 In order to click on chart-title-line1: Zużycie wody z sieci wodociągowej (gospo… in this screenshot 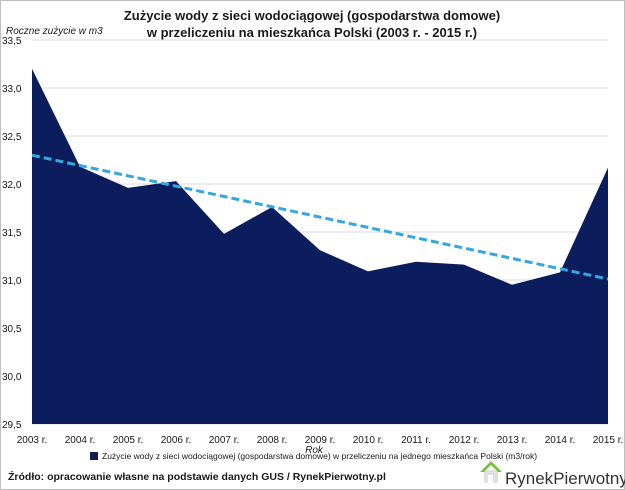, I will do `click(312, 15)`.